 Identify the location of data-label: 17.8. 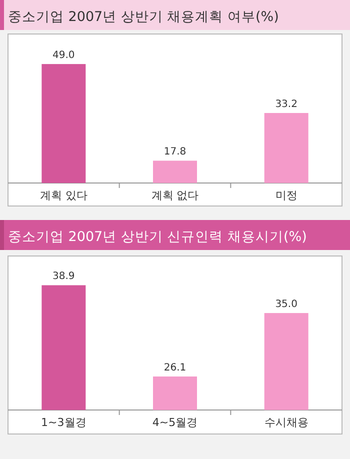
(175, 152).